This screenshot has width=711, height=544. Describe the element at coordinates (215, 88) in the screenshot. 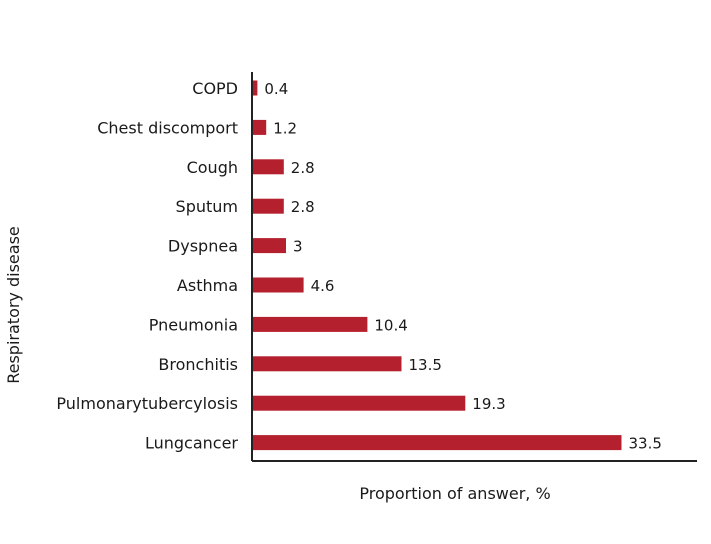

I see `category-label-0: COPD` at that location.